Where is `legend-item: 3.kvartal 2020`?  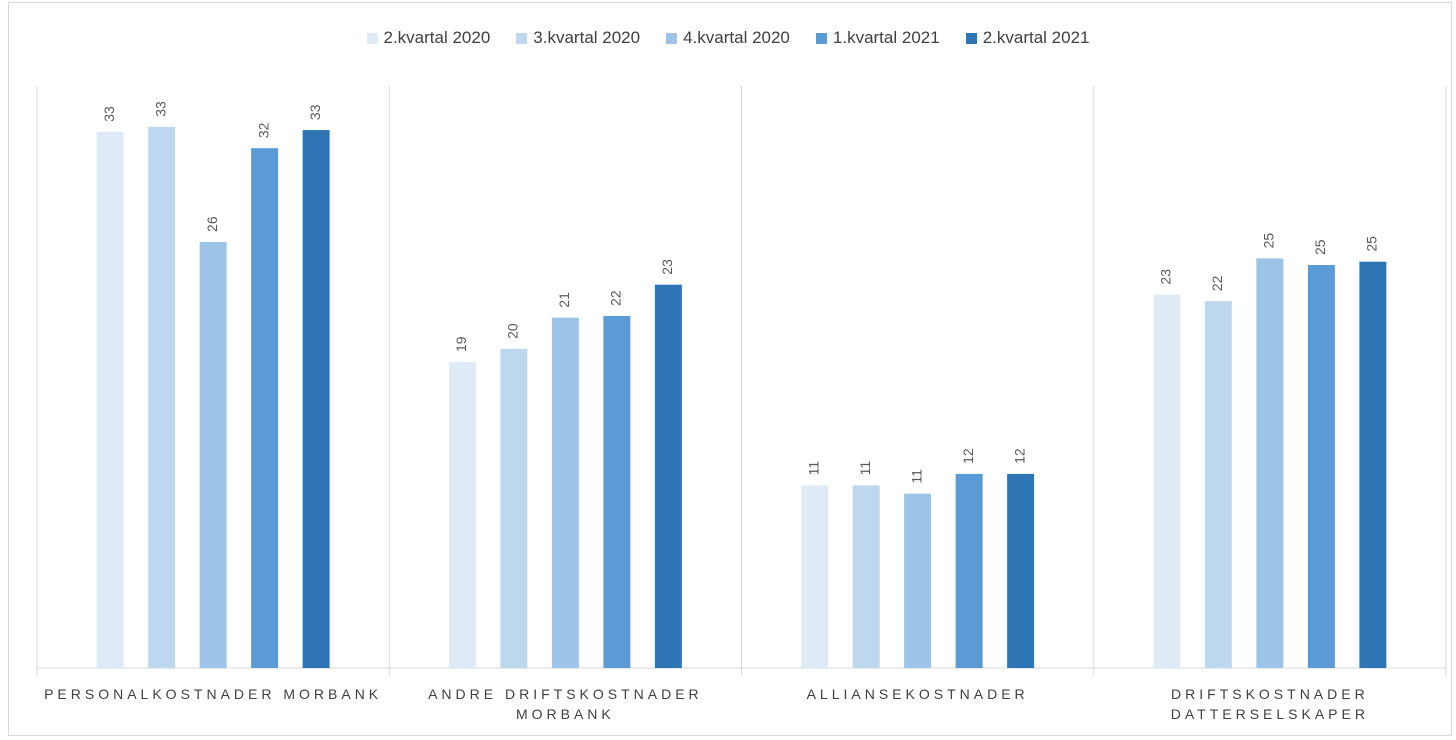 legend-item: 3.kvartal 2020 is located at coordinates (578, 38).